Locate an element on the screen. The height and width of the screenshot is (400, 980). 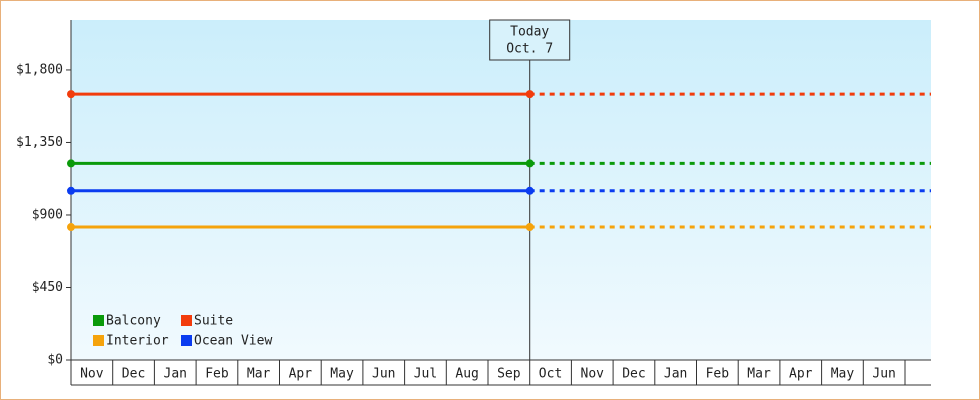
x-tick-label: Sep is located at coordinates (509, 374).